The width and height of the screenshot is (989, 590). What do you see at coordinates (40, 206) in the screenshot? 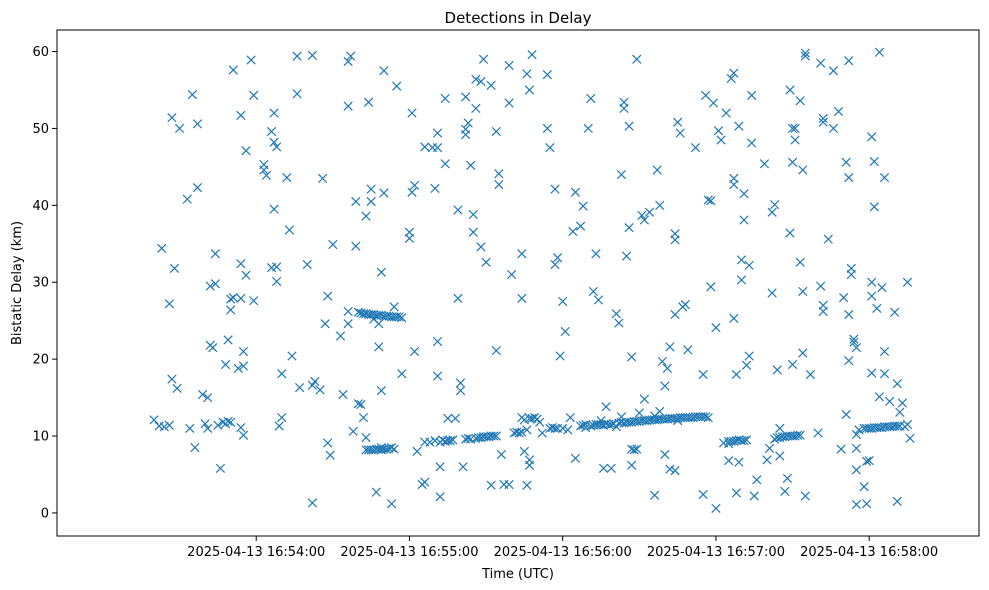
I see `y-tick-label: 40` at bounding box center [40, 206].